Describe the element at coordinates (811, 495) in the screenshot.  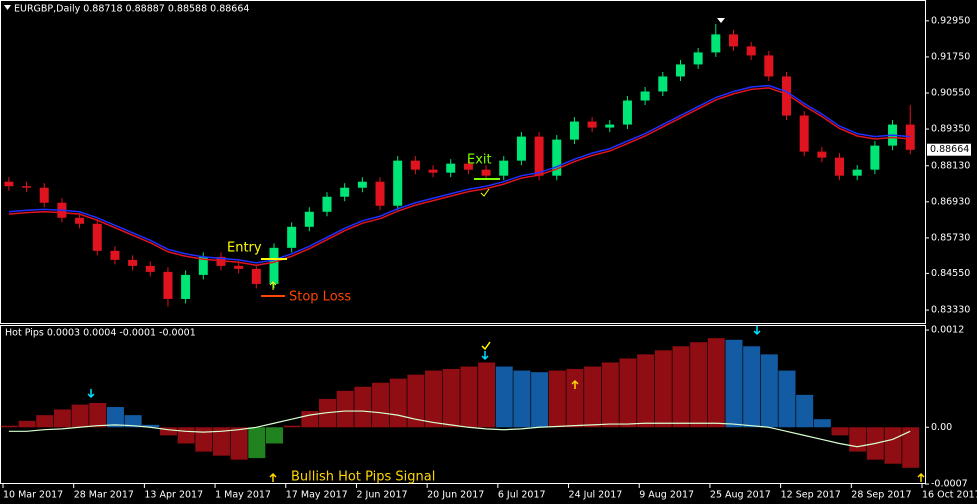
I see `x-tick-label: 12 Sep 2017` at that location.